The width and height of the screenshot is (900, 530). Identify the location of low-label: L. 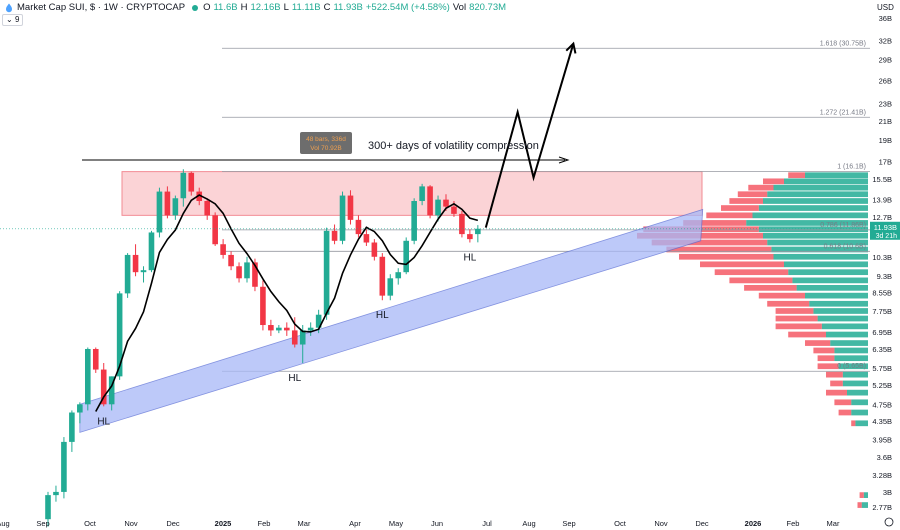
(286, 7).